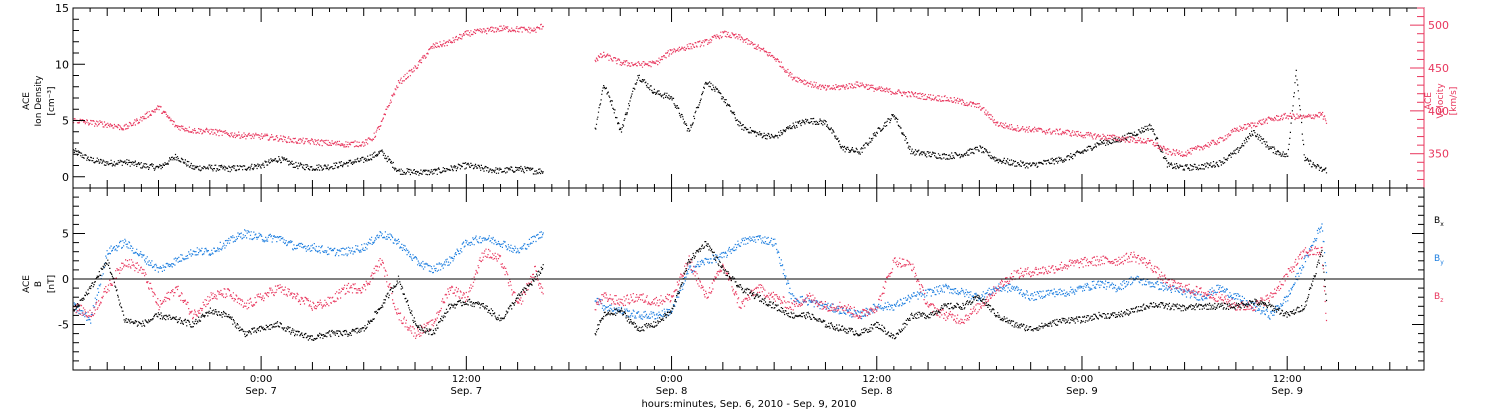 This screenshot has width=1500, height=410. I want to click on velocity-tick-label: 350, so click(1438, 154).